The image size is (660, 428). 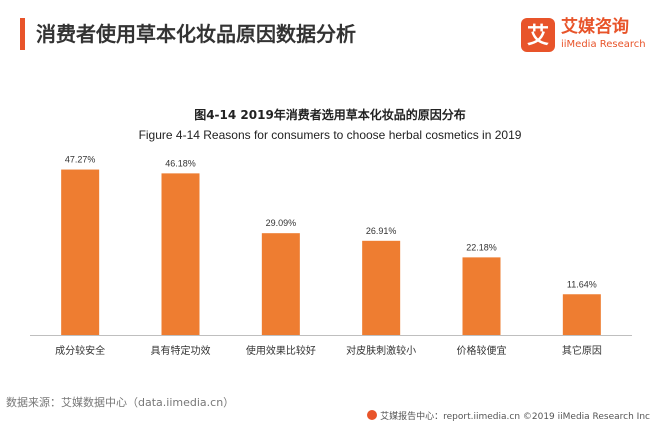 What do you see at coordinates (381, 231) in the screenshot?
I see `bar-value-label: 26.91%` at bounding box center [381, 231].